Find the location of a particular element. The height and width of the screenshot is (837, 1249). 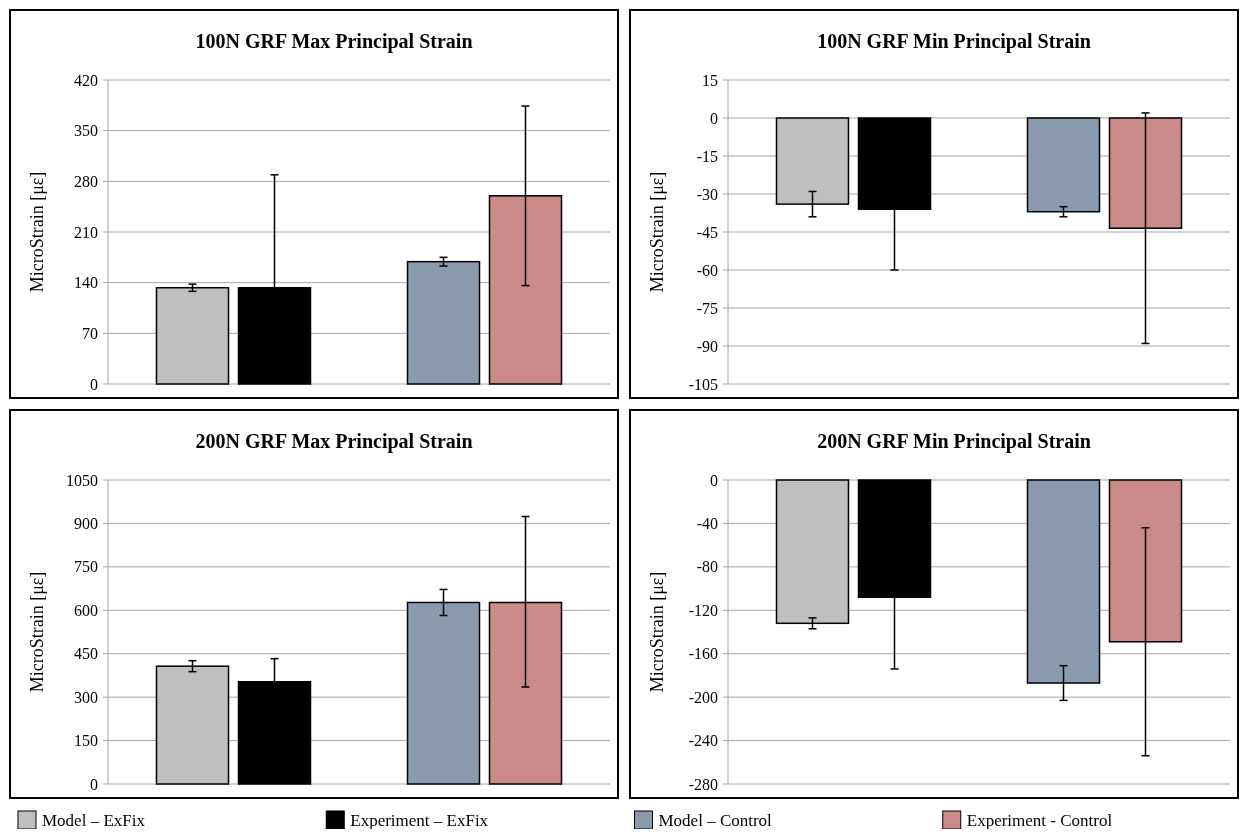

legend-label: Model – Control is located at coordinates (715, 820).